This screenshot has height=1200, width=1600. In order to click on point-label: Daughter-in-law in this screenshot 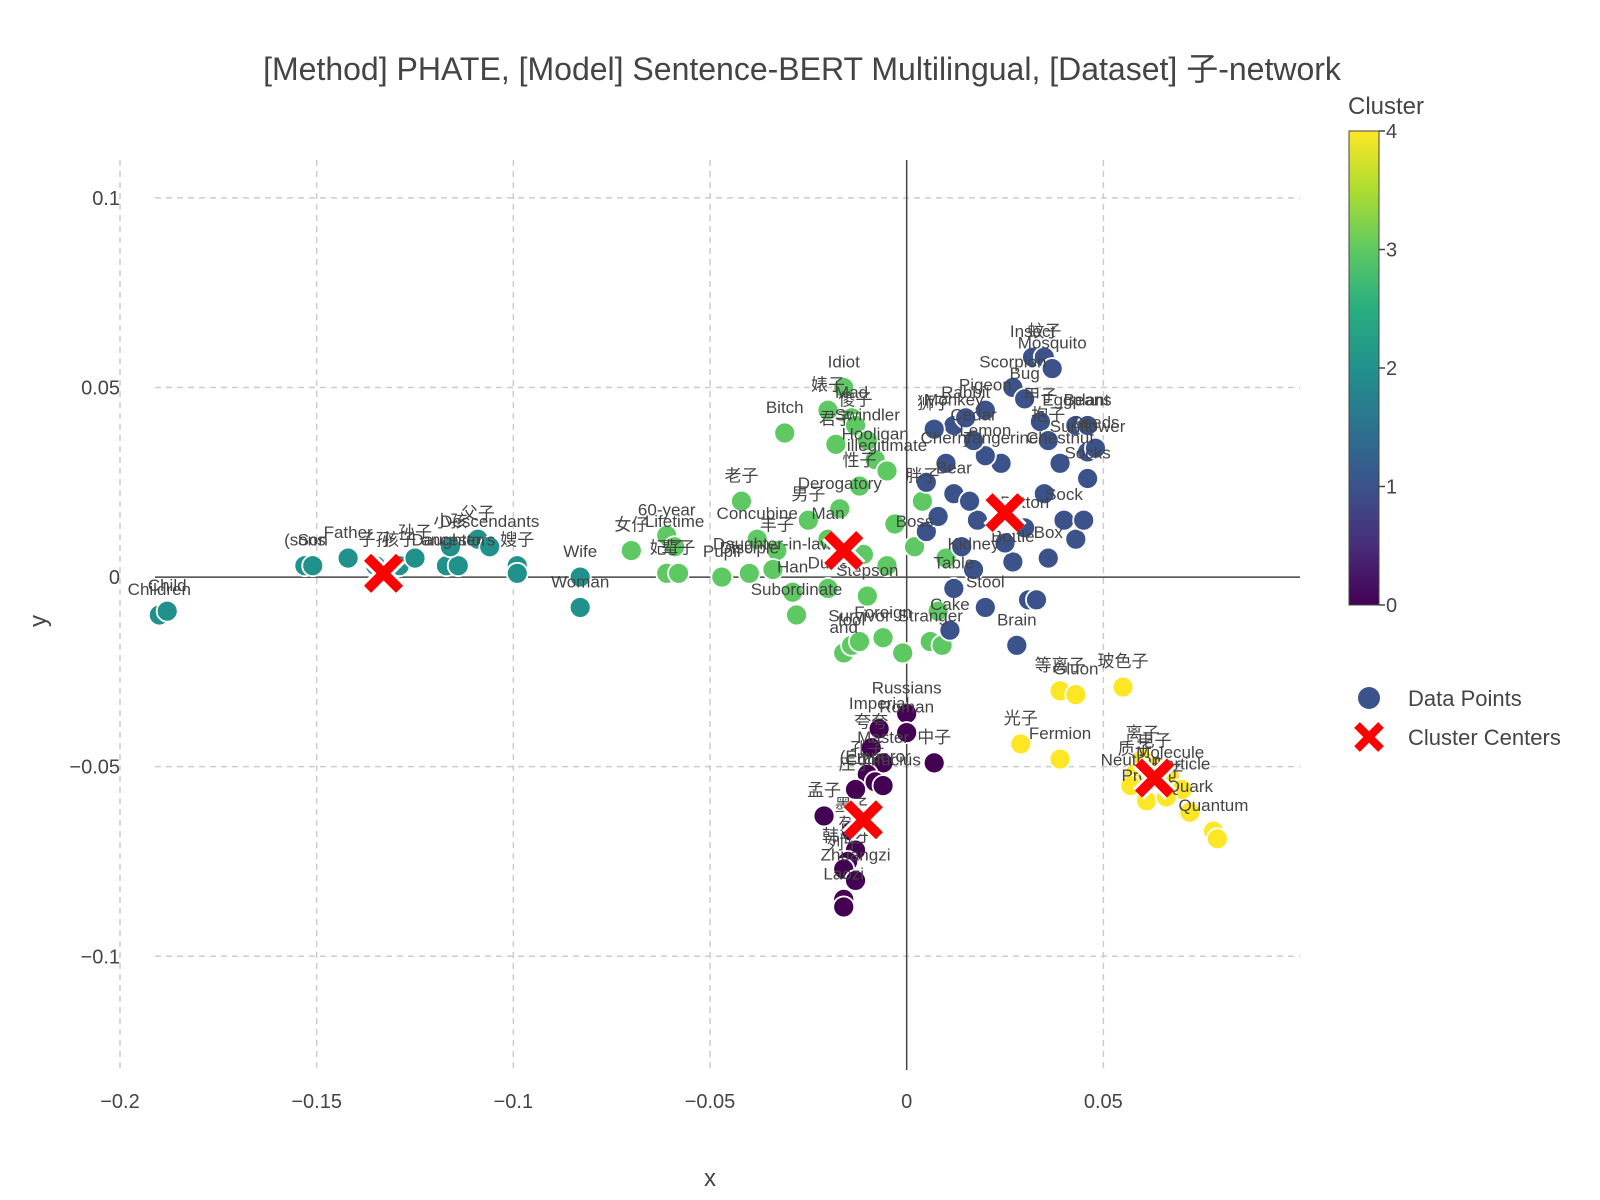, I will do `click(773, 544)`.